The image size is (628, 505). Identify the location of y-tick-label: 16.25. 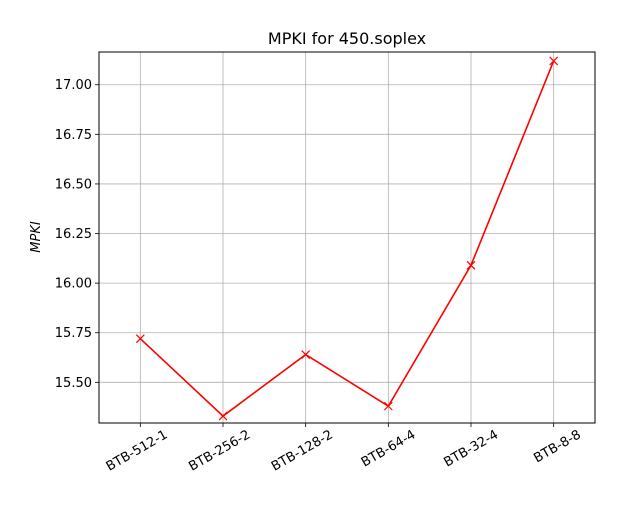
(73, 234).